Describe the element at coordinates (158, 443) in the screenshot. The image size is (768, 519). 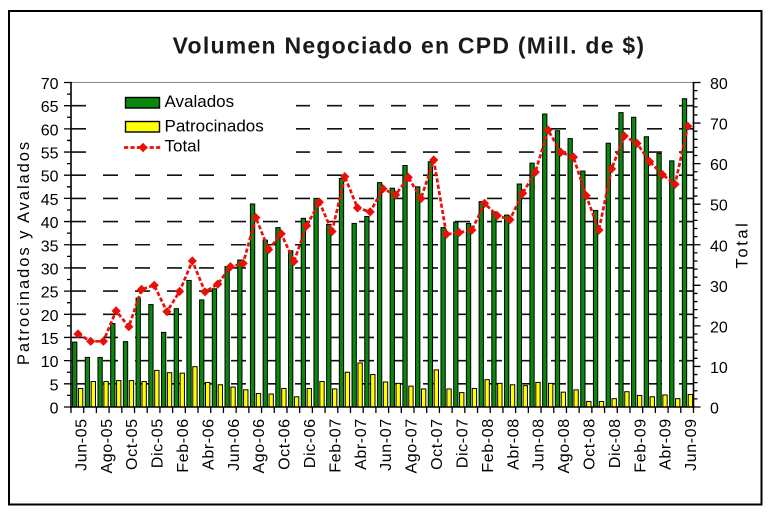
I see `svg-text: Dic-05` at that location.